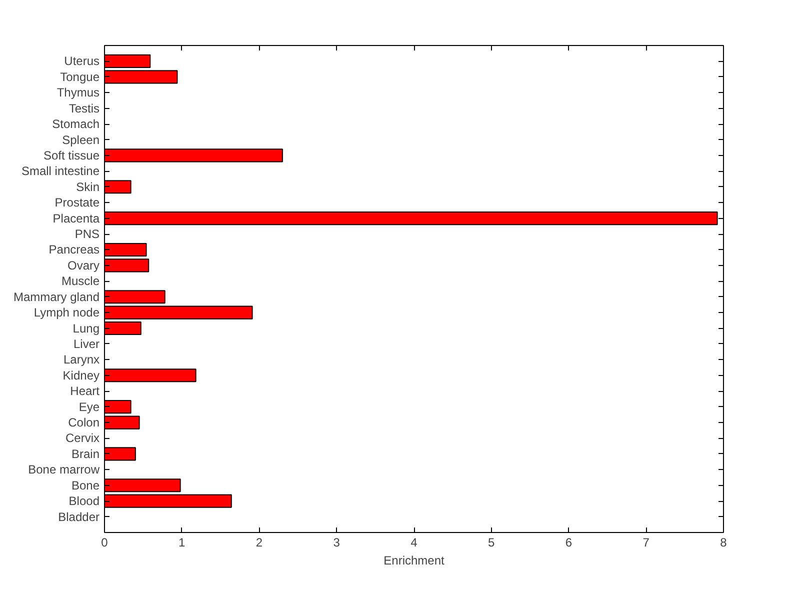  Describe the element at coordinates (76, 218) in the screenshot. I see `y-tick-label: Placenta` at that location.